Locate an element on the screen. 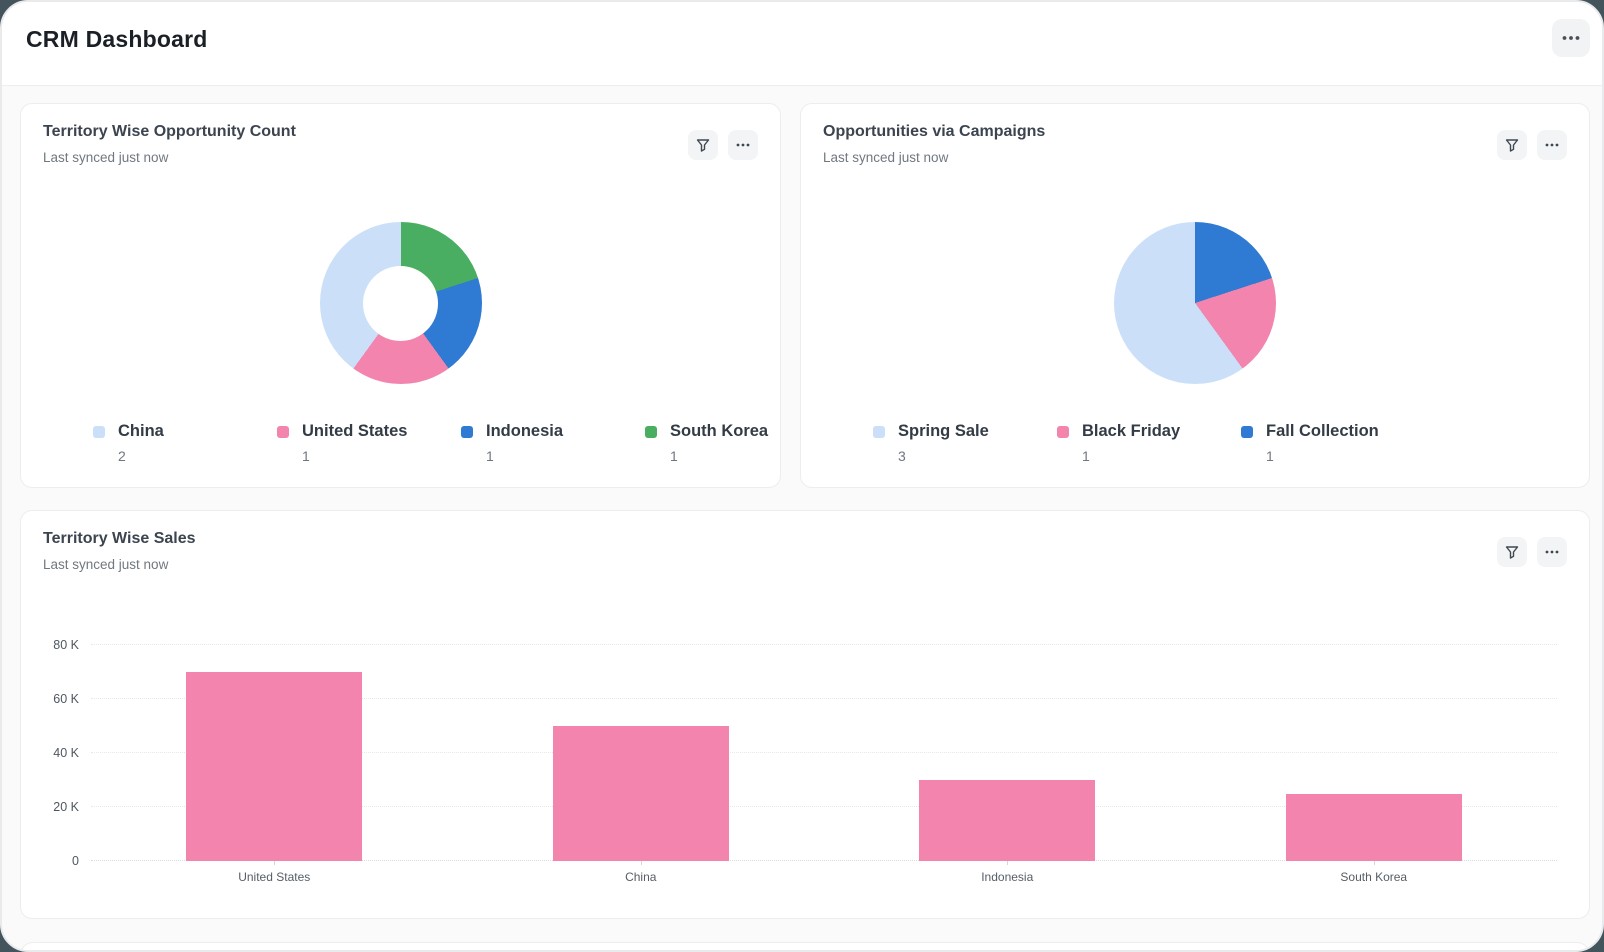 The height and width of the screenshot is (952, 1604). header-more-button is located at coordinates (1571, 38).